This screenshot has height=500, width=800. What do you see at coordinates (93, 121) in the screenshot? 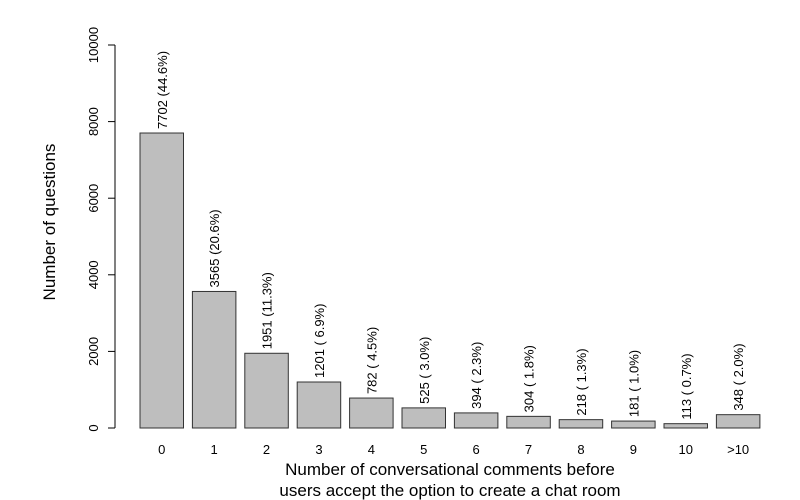
I see `y-tick-label: 8000` at bounding box center [93, 121].